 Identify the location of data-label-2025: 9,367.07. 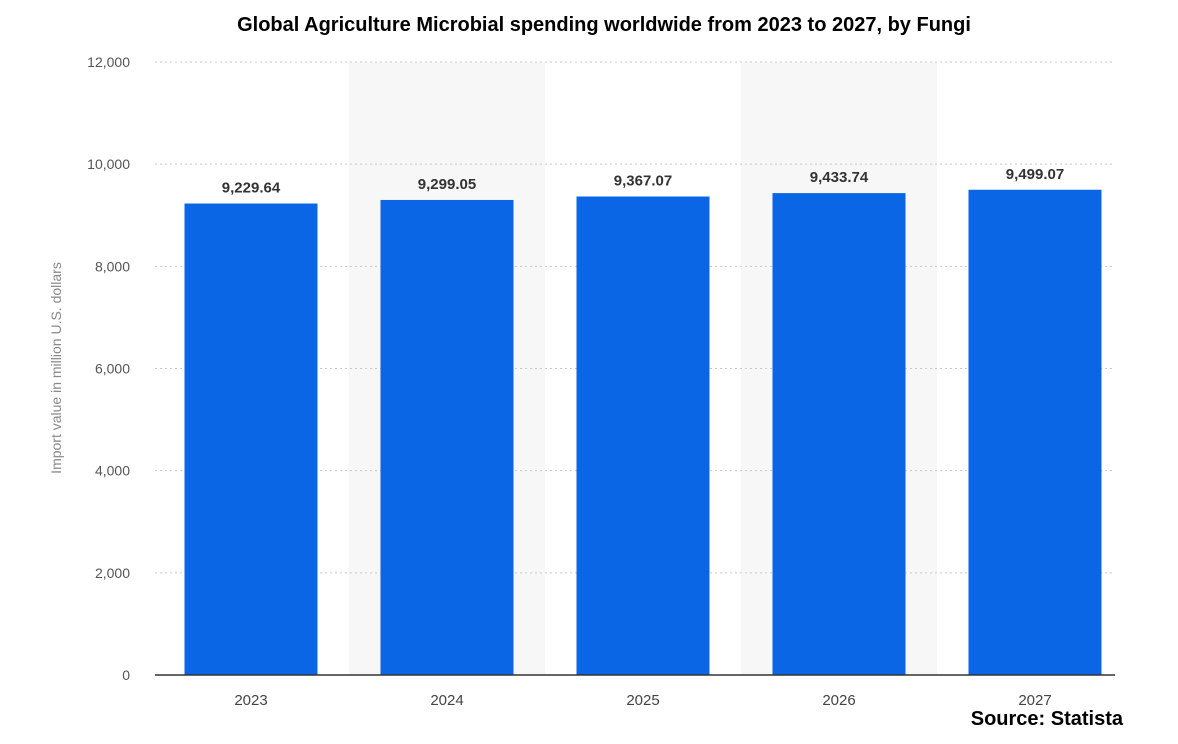
(643, 180).